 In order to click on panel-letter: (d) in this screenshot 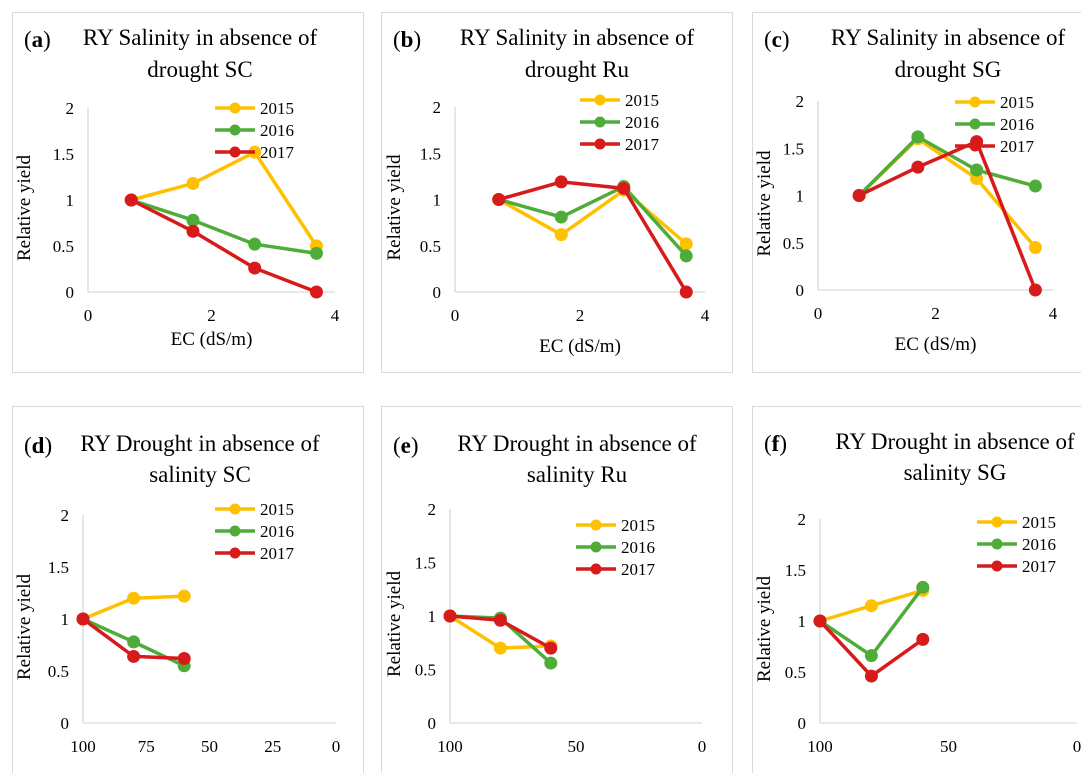, I will do `click(38, 445)`.